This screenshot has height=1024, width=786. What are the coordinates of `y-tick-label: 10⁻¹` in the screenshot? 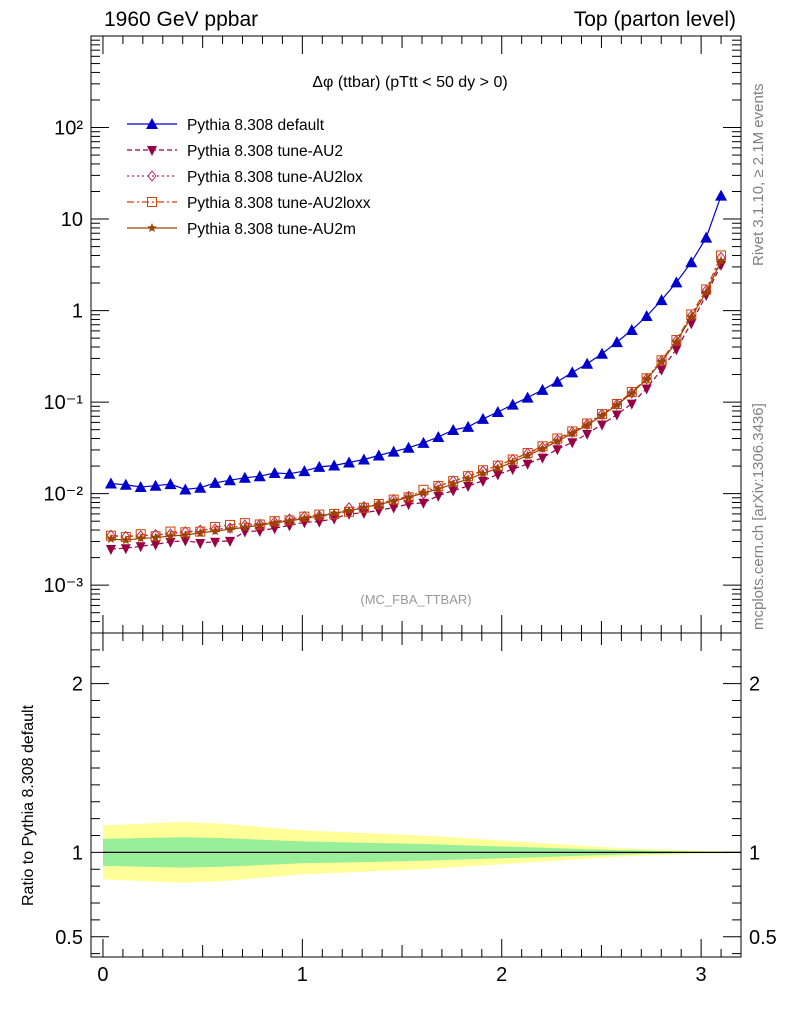 It's located at (64, 403).